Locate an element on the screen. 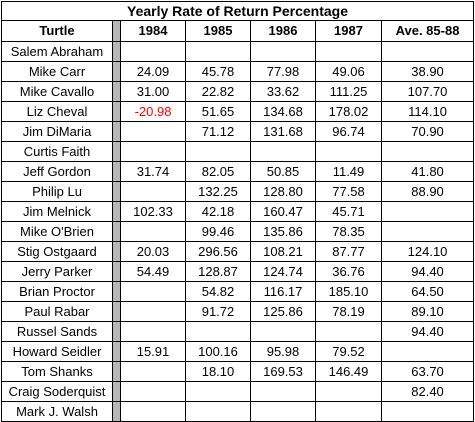  year-1985-cell: 132.25 is located at coordinates (218, 191).